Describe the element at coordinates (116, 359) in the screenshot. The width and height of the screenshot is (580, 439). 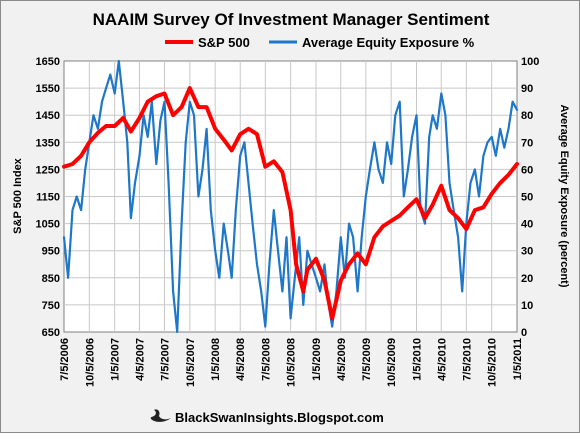
I see `x-tick-label: 1/5/2007` at that location.